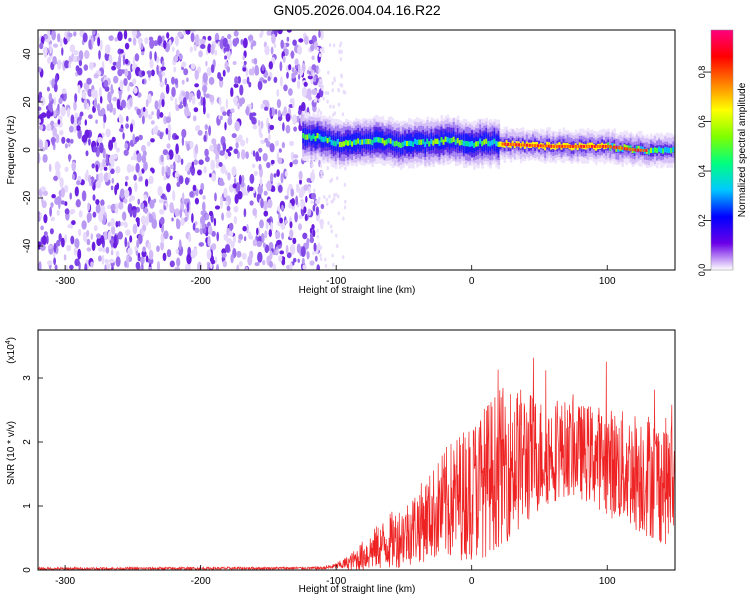 The width and height of the screenshot is (750, 600). I want to click on y-tick-label: 20, so click(27, 102).